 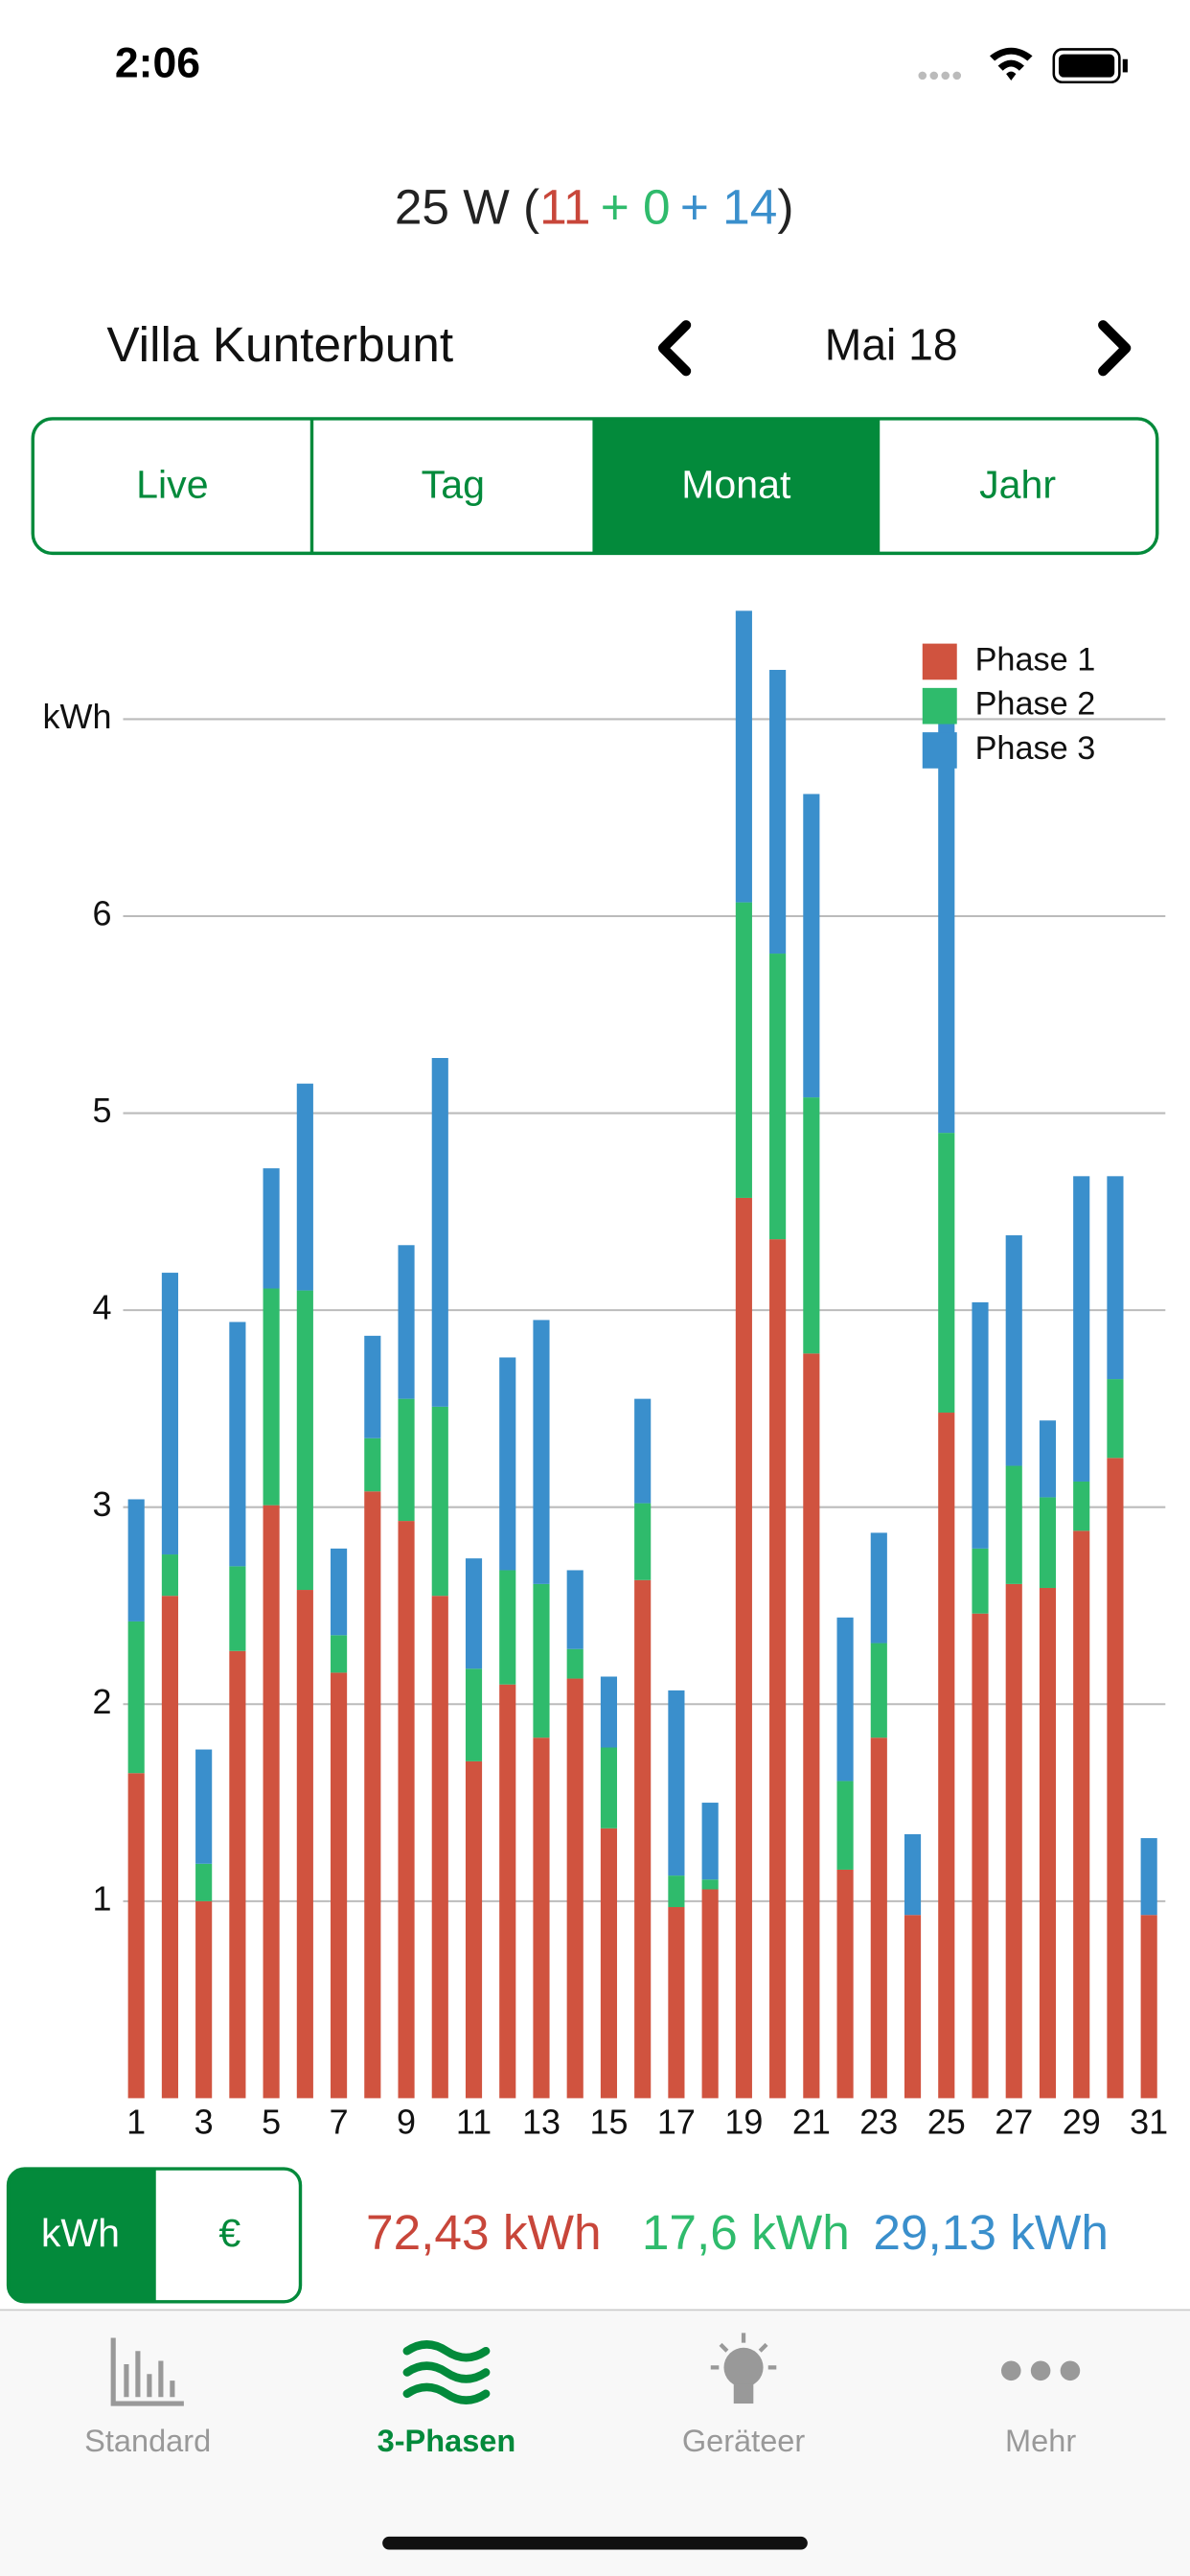 I want to click on segmented-control: Live Tag Monat Jahr, so click(x=595, y=486).